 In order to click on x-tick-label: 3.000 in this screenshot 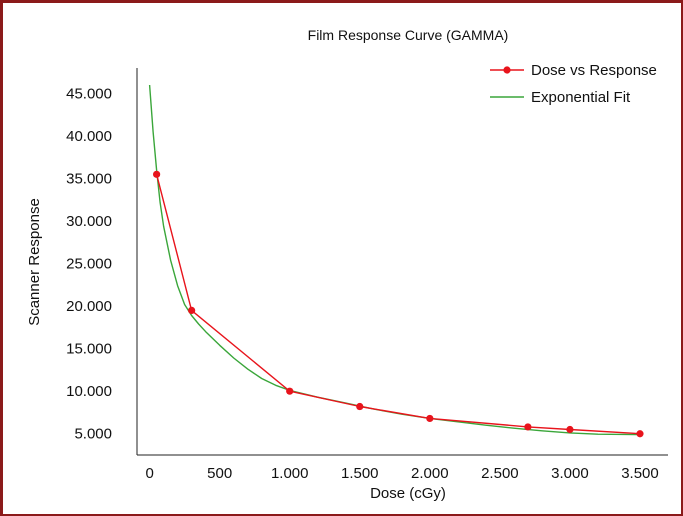, I will do `click(570, 473)`.